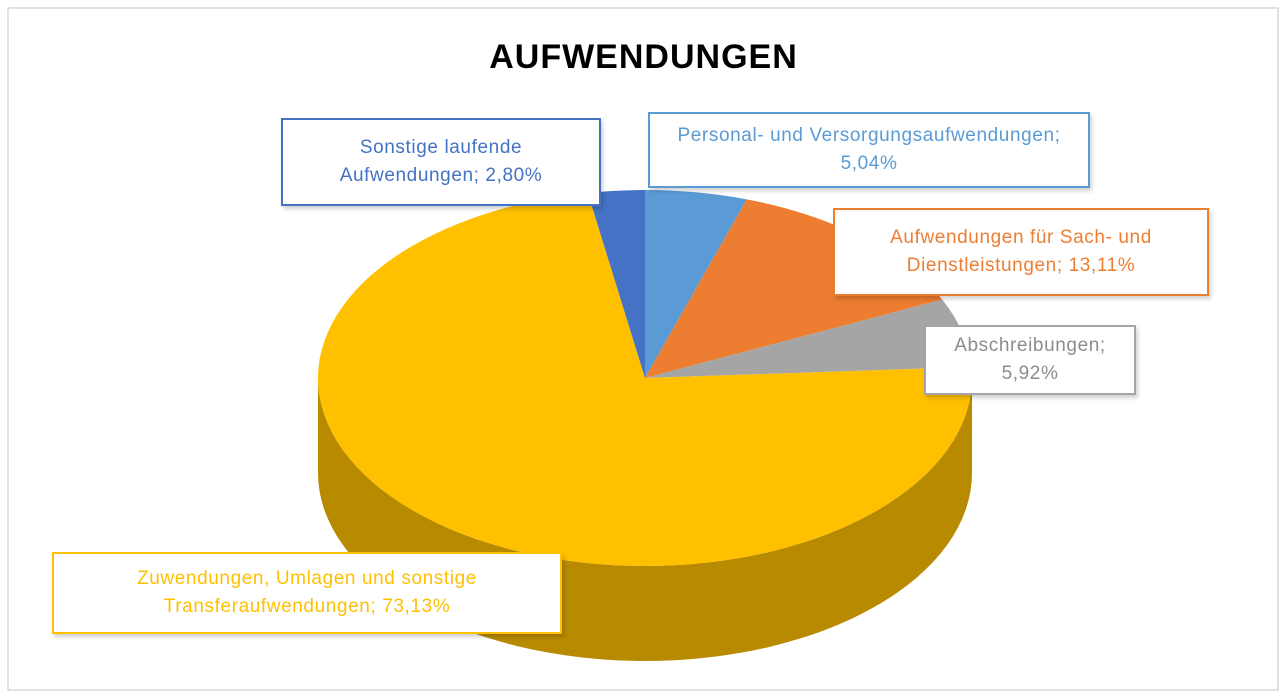 The image size is (1287, 697). What do you see at coordinates (441, 162) in the screenshot?
I see `data-label: Sonstige laufende Aufwendungen; 2,80%` at bounding box center [441, 162].